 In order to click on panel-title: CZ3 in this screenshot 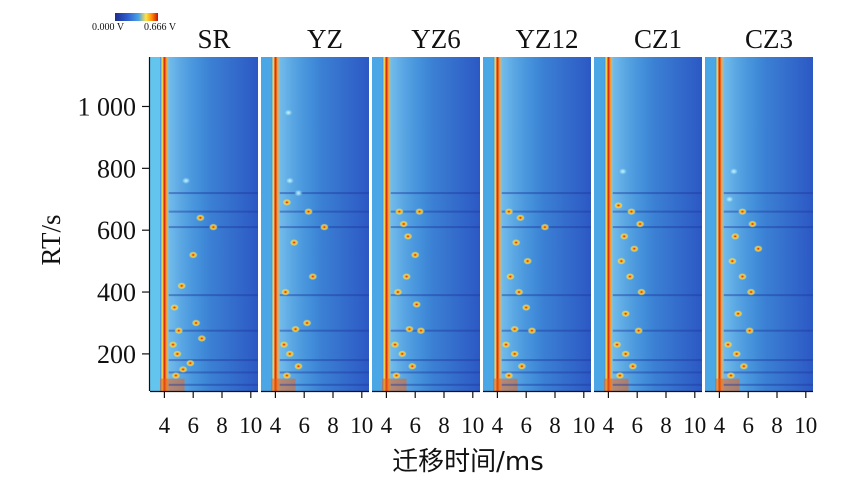, I will do `click(769, 39)`.